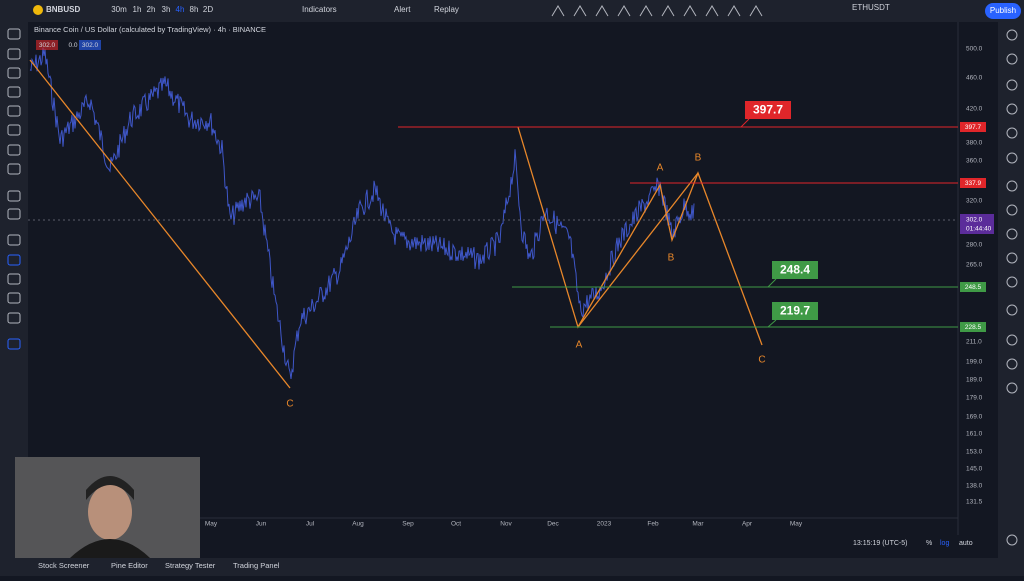 Image resolution: width=1024 pixels, height=581 pixels. I want to click on time-tick-label: May, so click(211, 524).